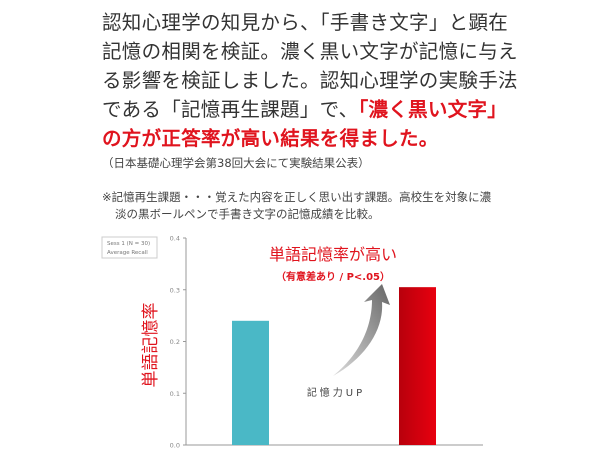 This screenshot has height=450, width=600. Describe the element at coordinates (127, 253) in the screenshot. I see `legend-line-2: Average Recall` at that location.